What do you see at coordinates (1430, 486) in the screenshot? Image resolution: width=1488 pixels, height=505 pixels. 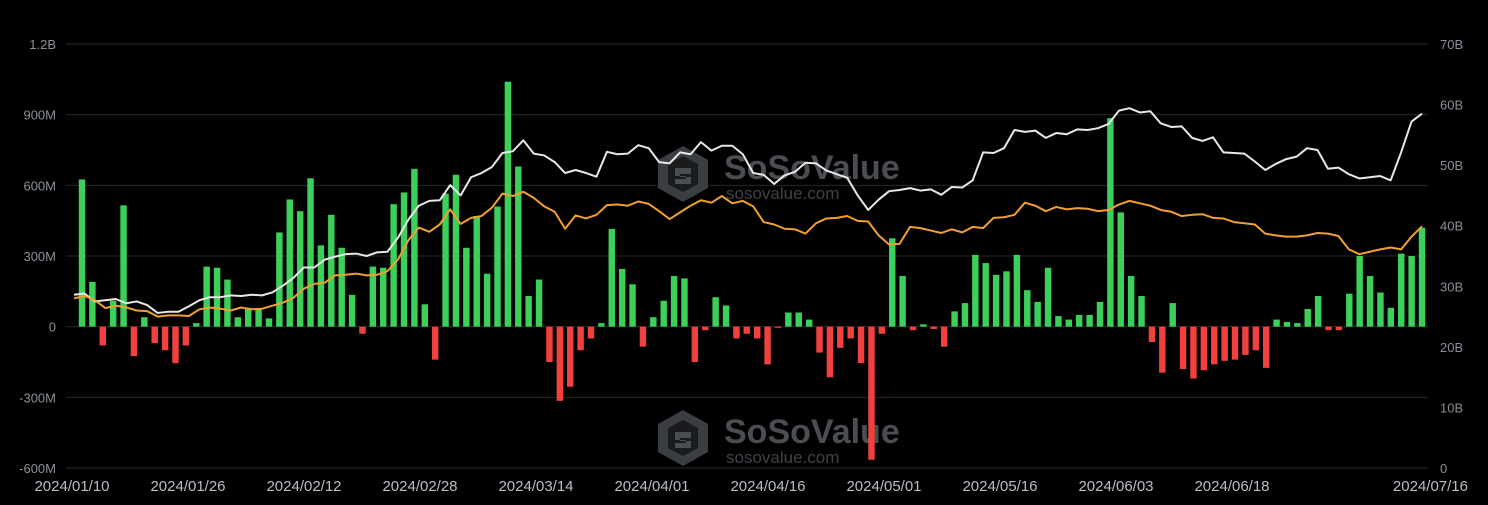 I see `x-tick-label: 2024/07/16` at bounding box center [1430, 486].